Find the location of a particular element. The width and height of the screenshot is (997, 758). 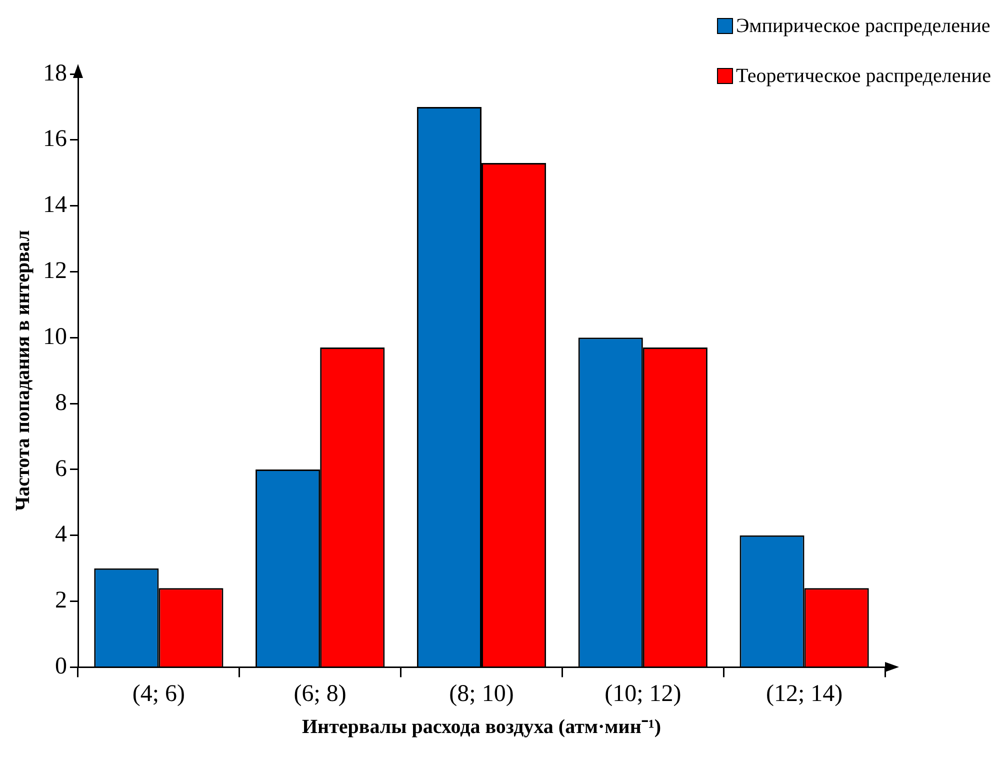

y-axis-title: Частота попадания в интервал is located at coordinates (23, 371).